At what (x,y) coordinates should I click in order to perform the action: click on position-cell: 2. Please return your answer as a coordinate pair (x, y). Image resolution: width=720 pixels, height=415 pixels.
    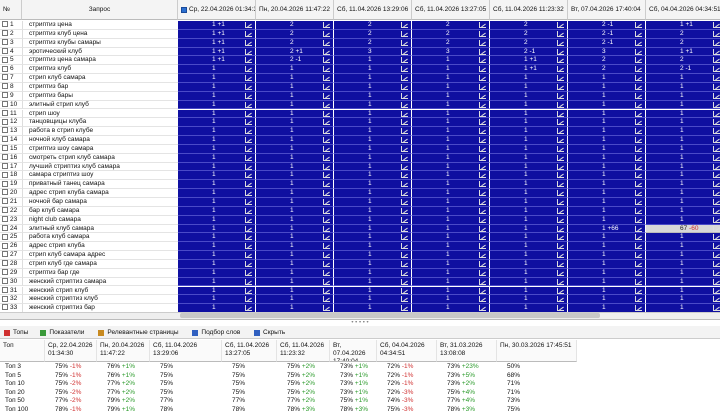
    Looking at the image, I should click on (295, 43).